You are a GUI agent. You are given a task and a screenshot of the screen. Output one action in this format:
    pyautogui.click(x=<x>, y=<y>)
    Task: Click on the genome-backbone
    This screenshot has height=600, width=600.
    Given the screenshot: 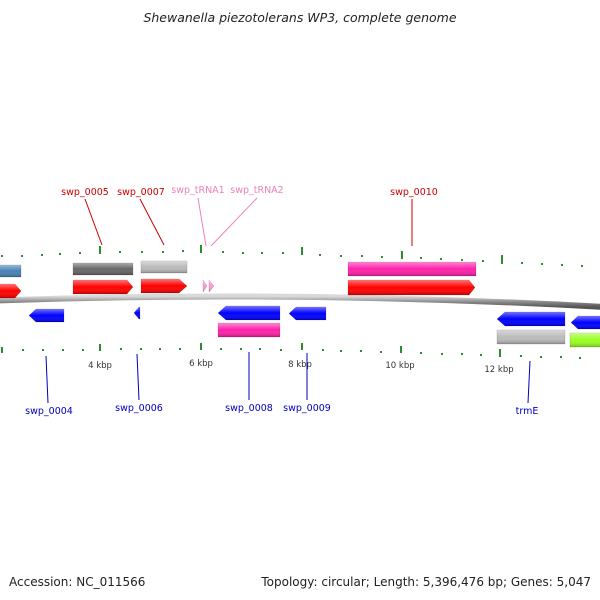 What is the action you would take?
    pyautogui.click(x=300, y=301)
    